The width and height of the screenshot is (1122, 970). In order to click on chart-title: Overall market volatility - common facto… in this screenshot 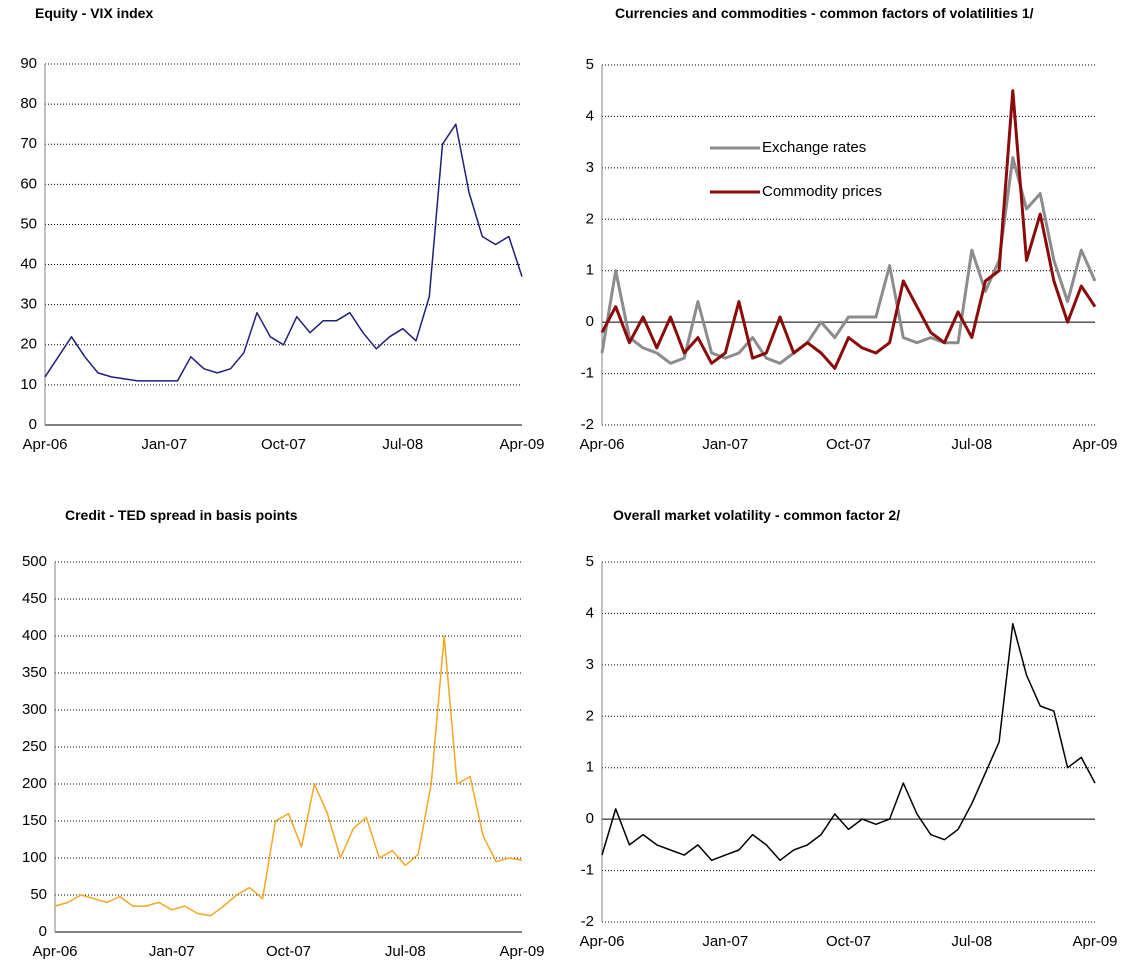, I will do `click(757, 515)`.